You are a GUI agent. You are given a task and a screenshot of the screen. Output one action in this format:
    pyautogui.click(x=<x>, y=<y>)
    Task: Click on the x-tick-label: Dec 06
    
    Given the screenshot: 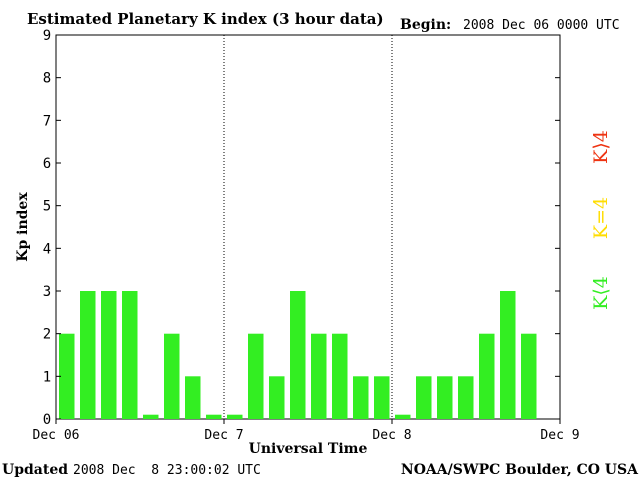 What is the action you would take?
    pyautogui.click(x=56, y=435)
    